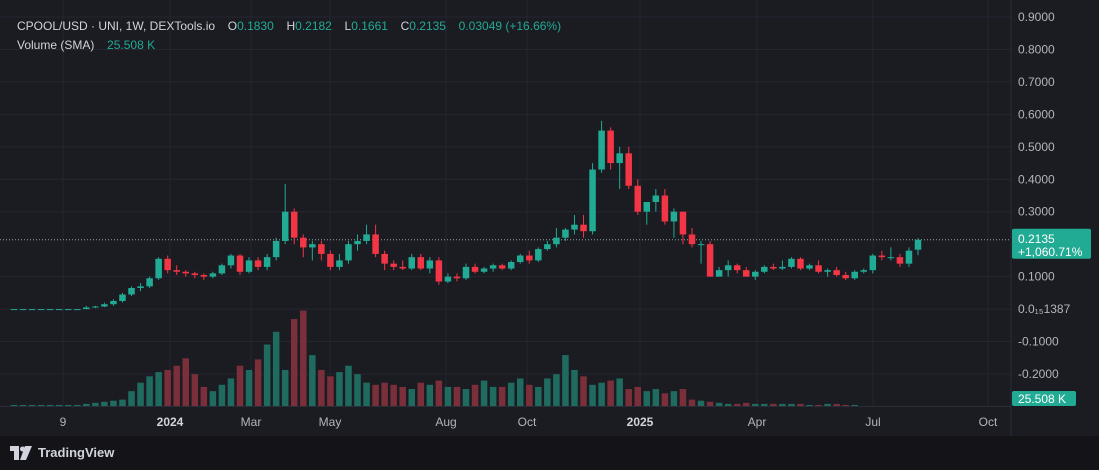 The height and width of the screenshot is (470, 1099). Describe the element at coordinates (988, 422) in the screenshot. I see `x-tick-label: Oct` at that location.